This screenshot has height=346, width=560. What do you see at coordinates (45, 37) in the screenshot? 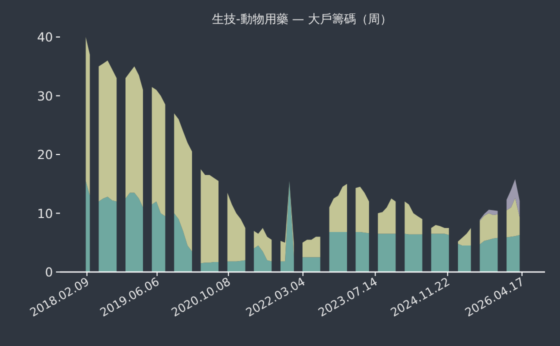
I see `y-tick-label: 40` at bounding box center [45, 37].